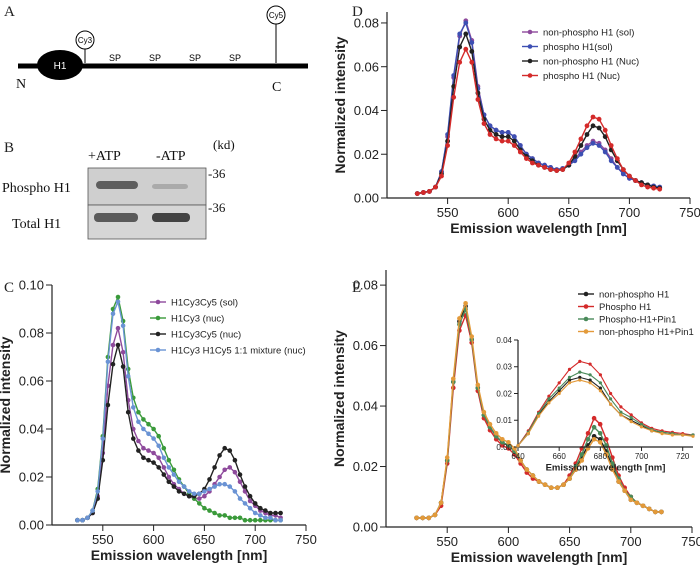 The image size is (700, 569). Describe the element at coordinates (255, 539) in the screenshot. I see `x-tick-label: 700` at that location.